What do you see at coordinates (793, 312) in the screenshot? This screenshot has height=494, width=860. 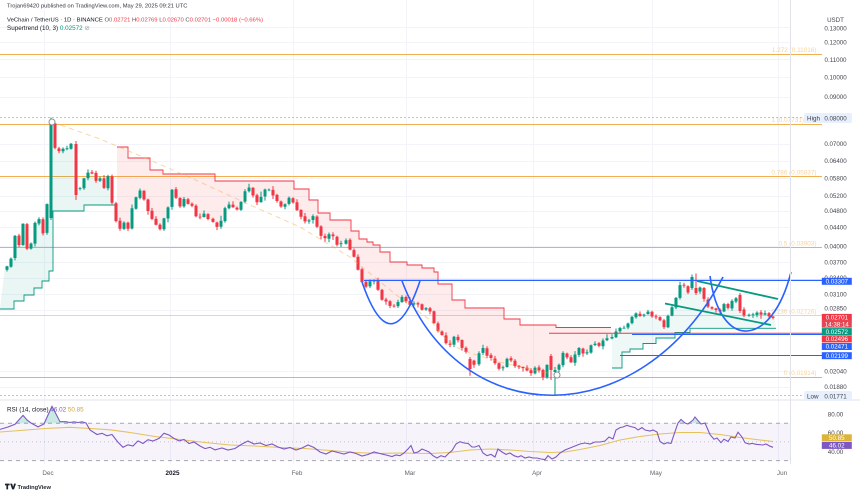 I see `svg-text: 0.236 (0.02726)` at bounding box center [793, 312].